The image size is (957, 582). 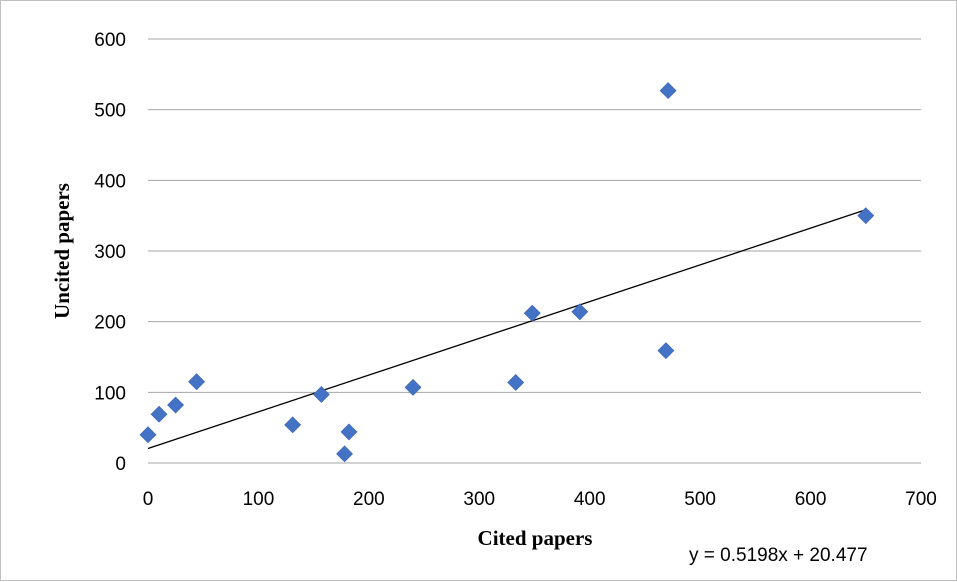 I want to click on trendline-equation: y = 0.5198x + 20.477, so click(x=778, y=555).